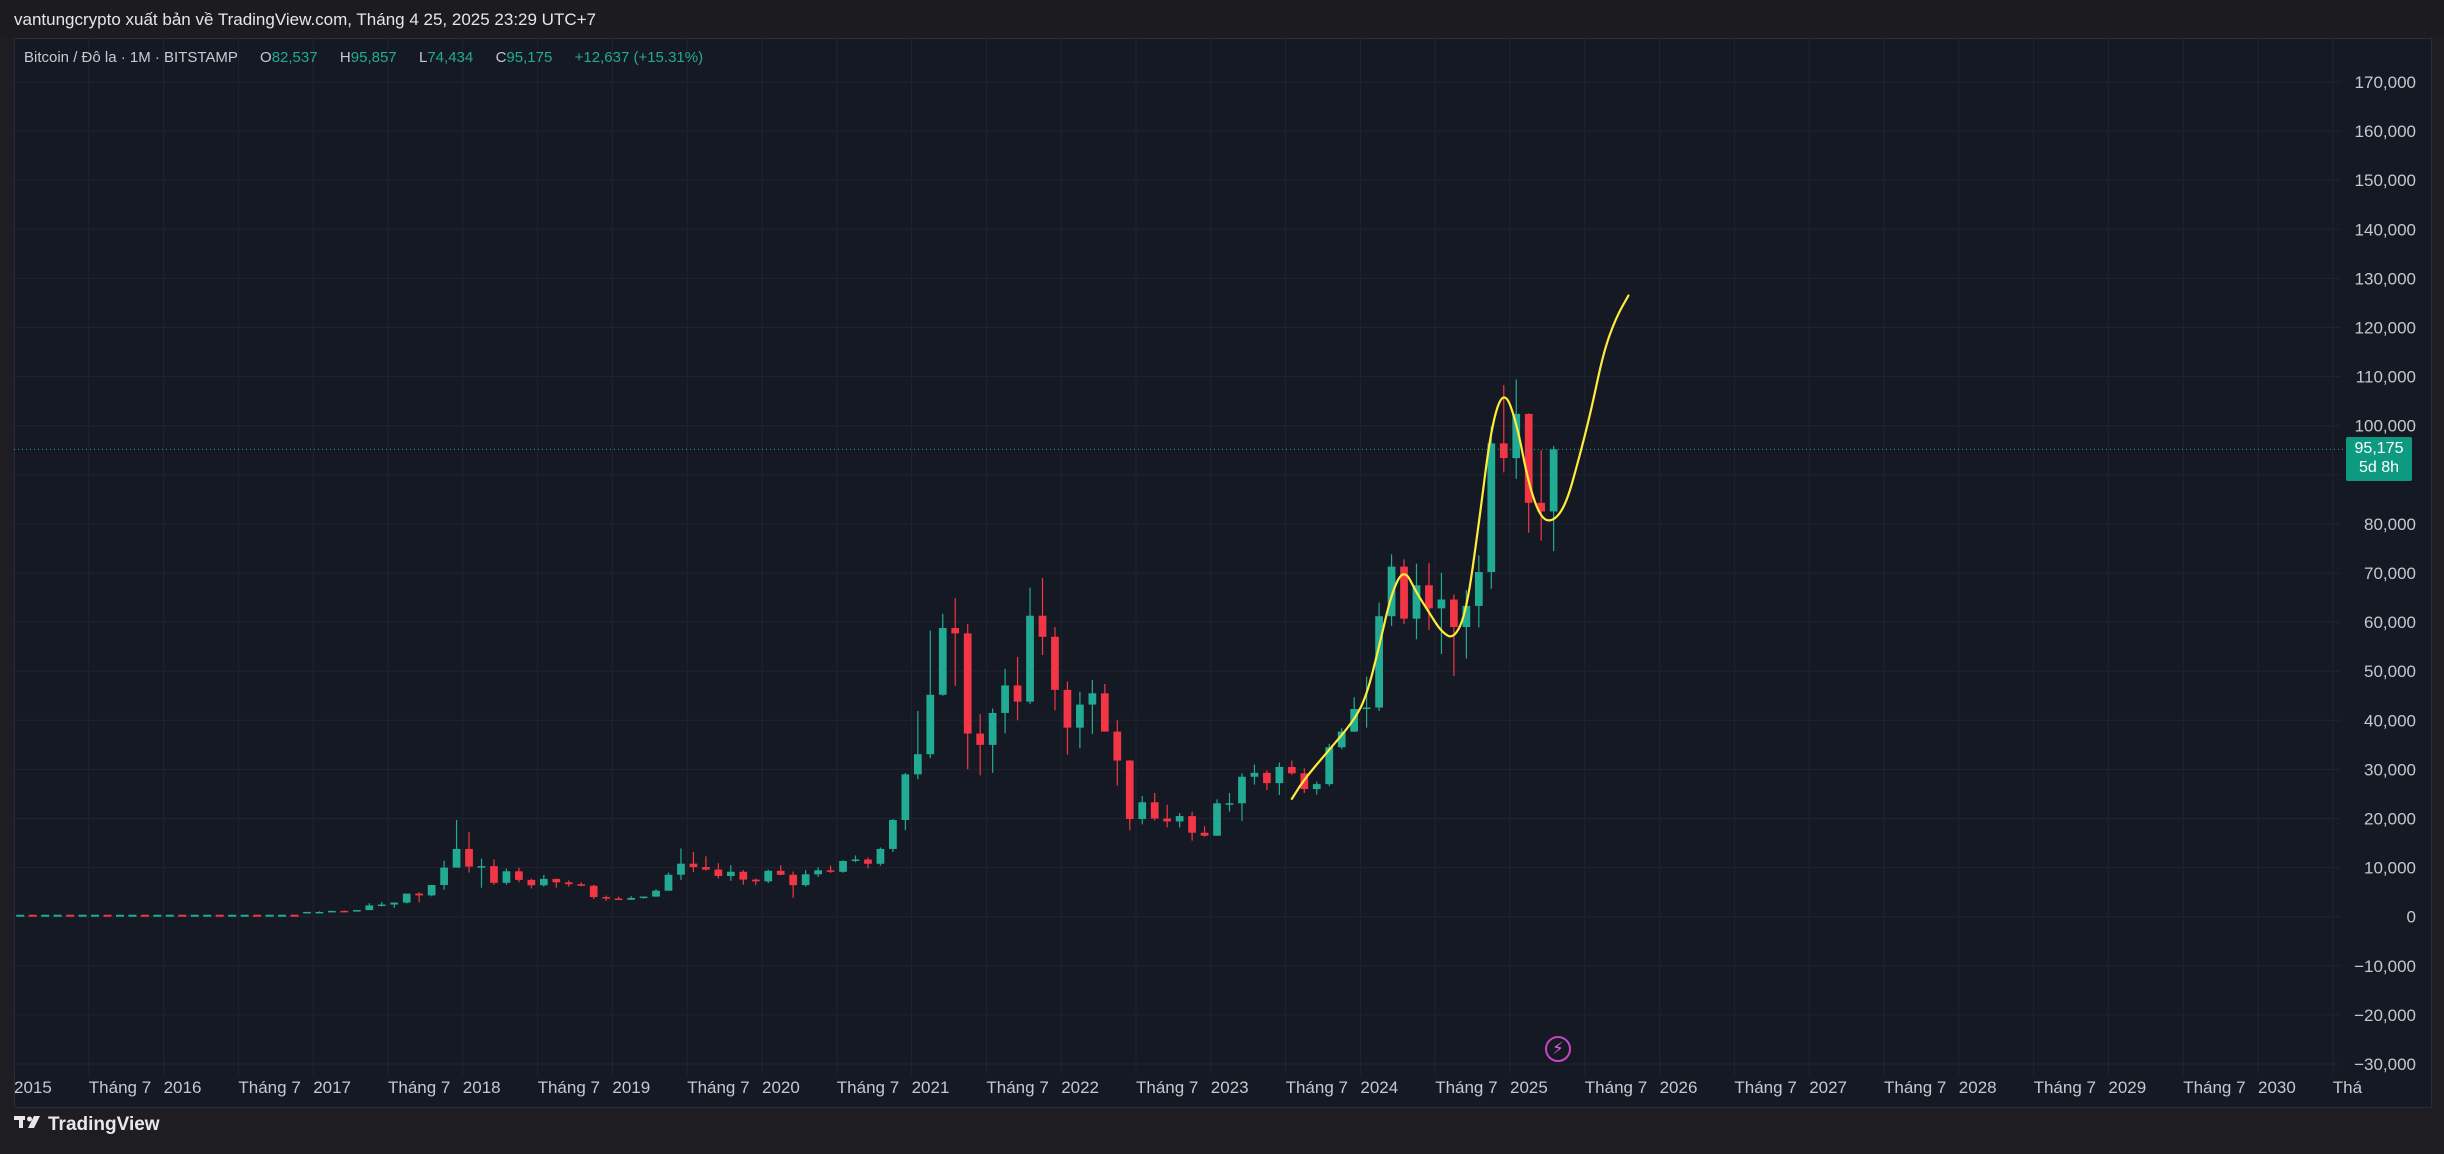 This screenshot has width=2444, height=1154. I want to click on price-axis-label: 0, so click(2411, 917).